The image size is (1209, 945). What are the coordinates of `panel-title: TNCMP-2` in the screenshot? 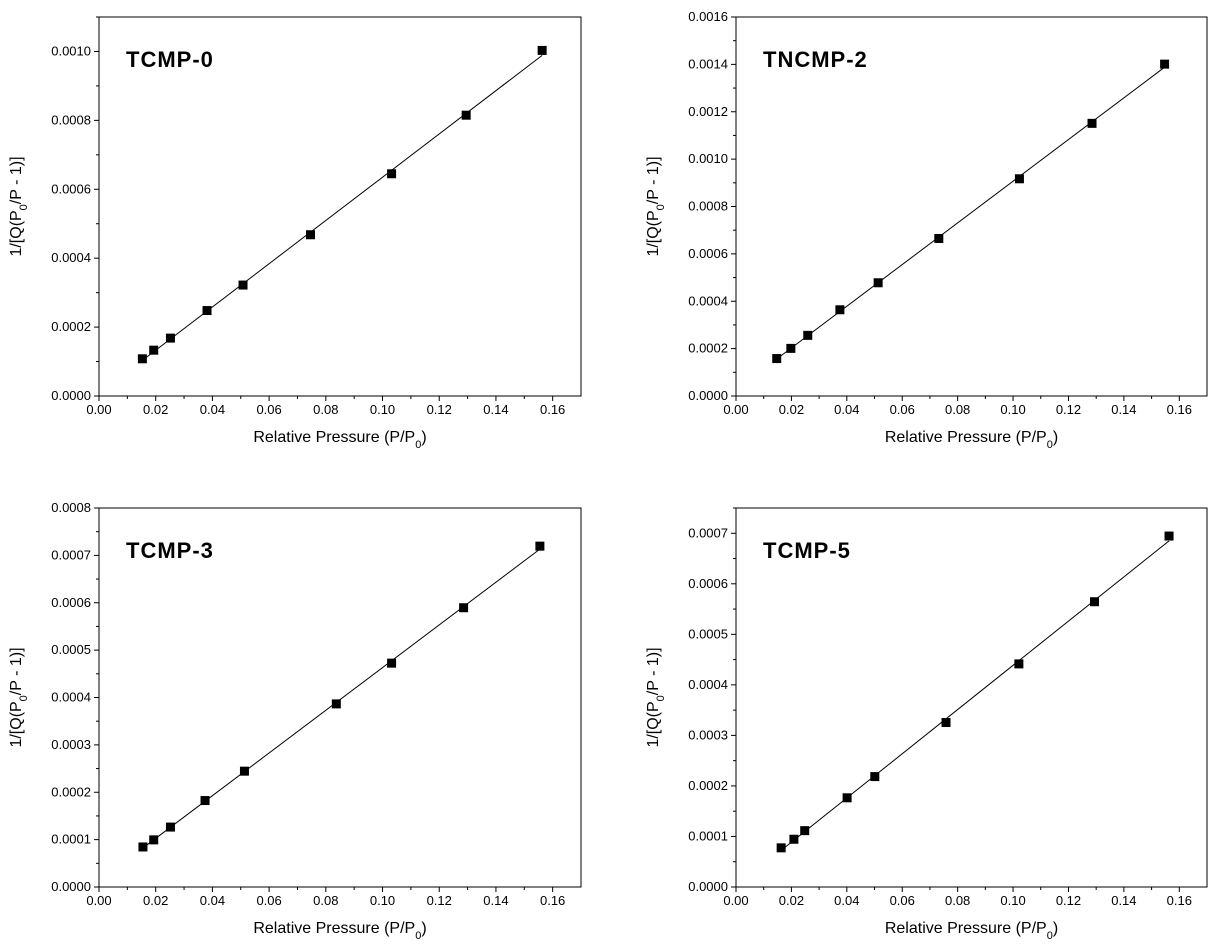 It's located at (815, 59).